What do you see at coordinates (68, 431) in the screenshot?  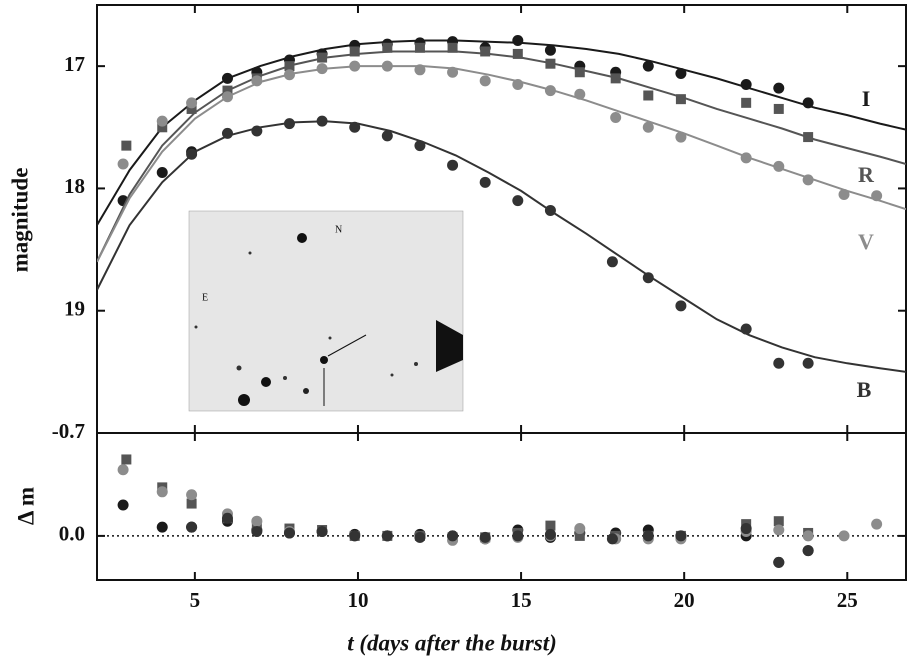 I see `y-tick-label: -0.7` at bounding box center [68, 431].